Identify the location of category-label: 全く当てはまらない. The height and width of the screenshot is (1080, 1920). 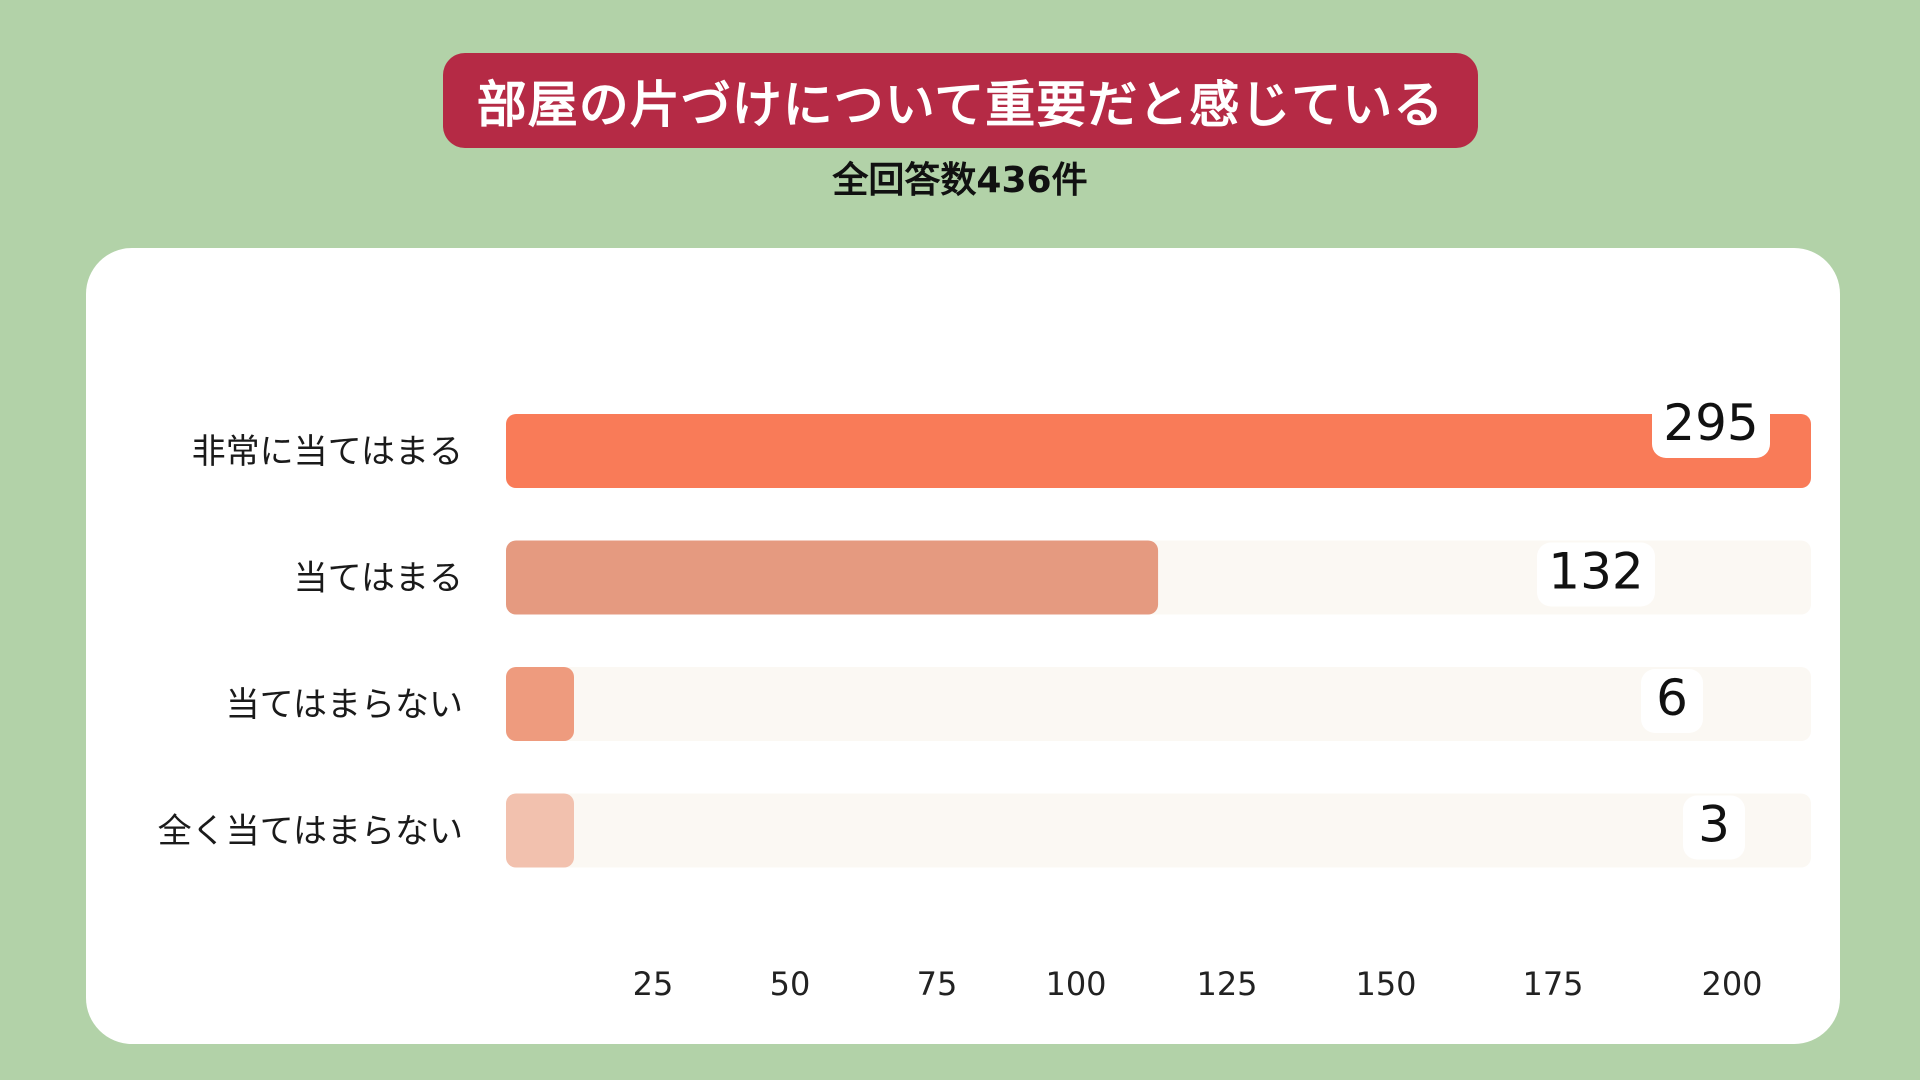
(310, 832).